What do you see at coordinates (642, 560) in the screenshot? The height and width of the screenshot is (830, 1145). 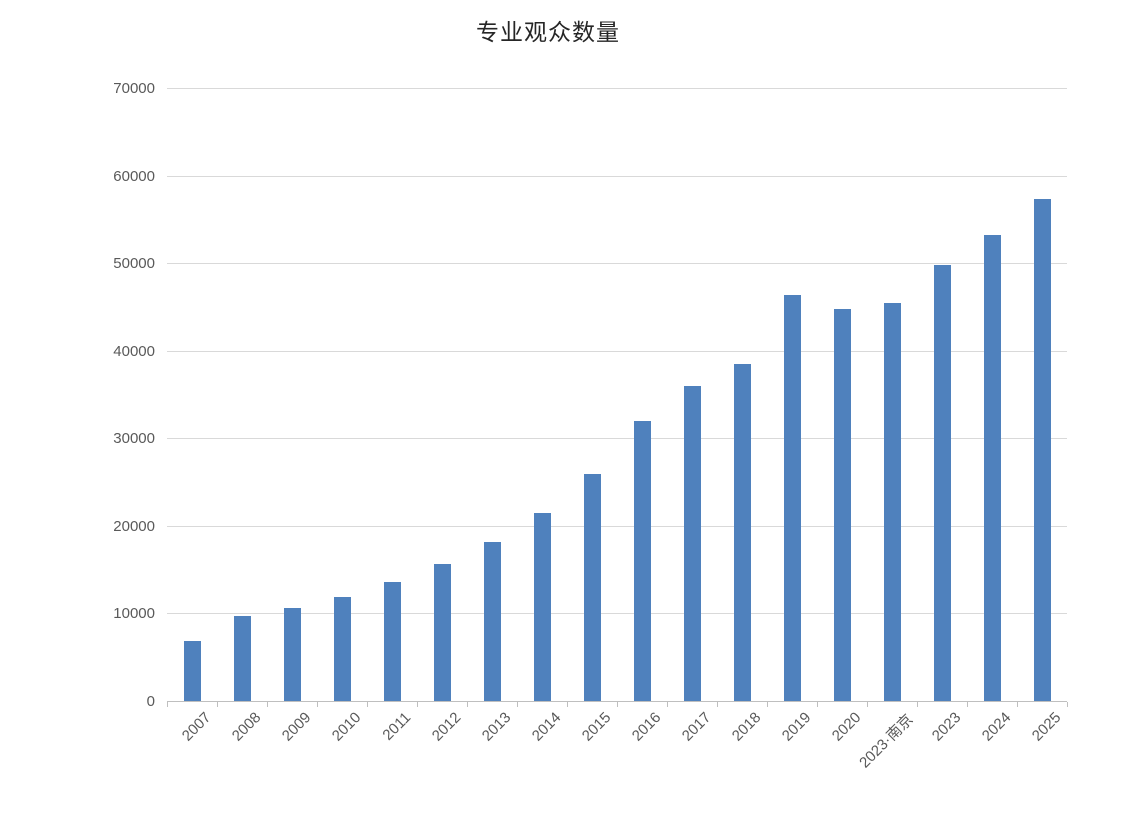 I see `bar-2016` at bounding box center [642, 560].